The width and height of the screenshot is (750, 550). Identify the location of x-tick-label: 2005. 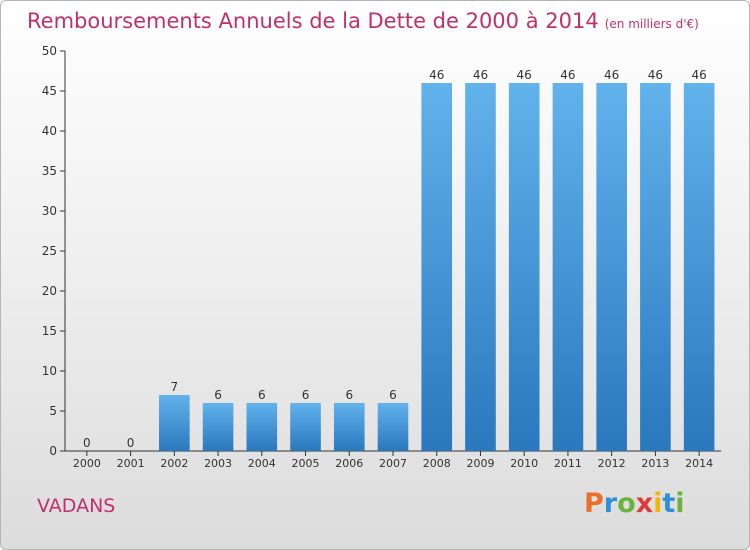
(306, 463).